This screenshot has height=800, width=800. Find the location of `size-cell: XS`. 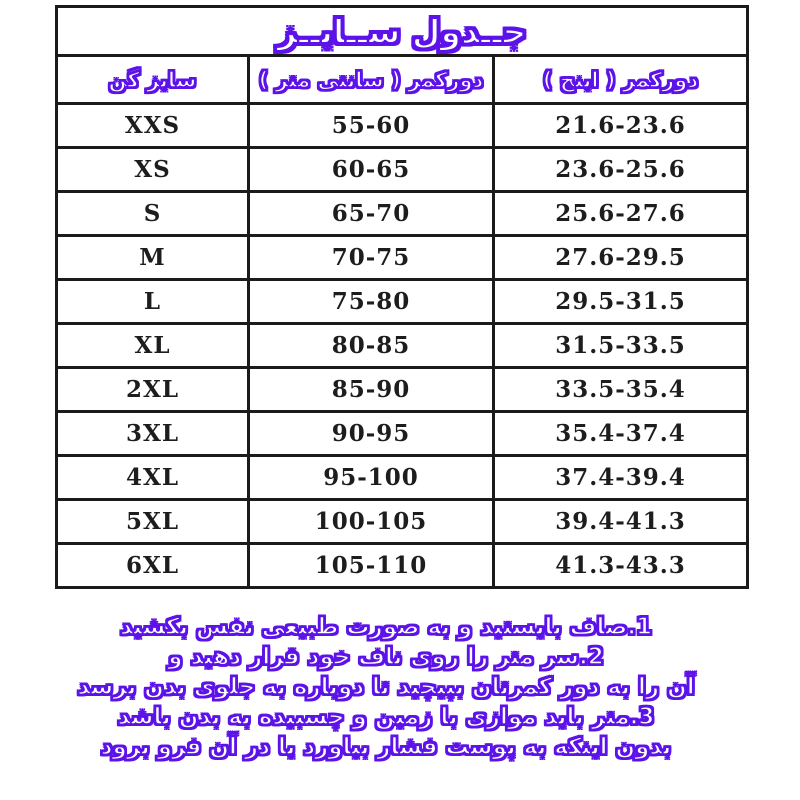

size-cell: XS is located at coordinates (152, 169).